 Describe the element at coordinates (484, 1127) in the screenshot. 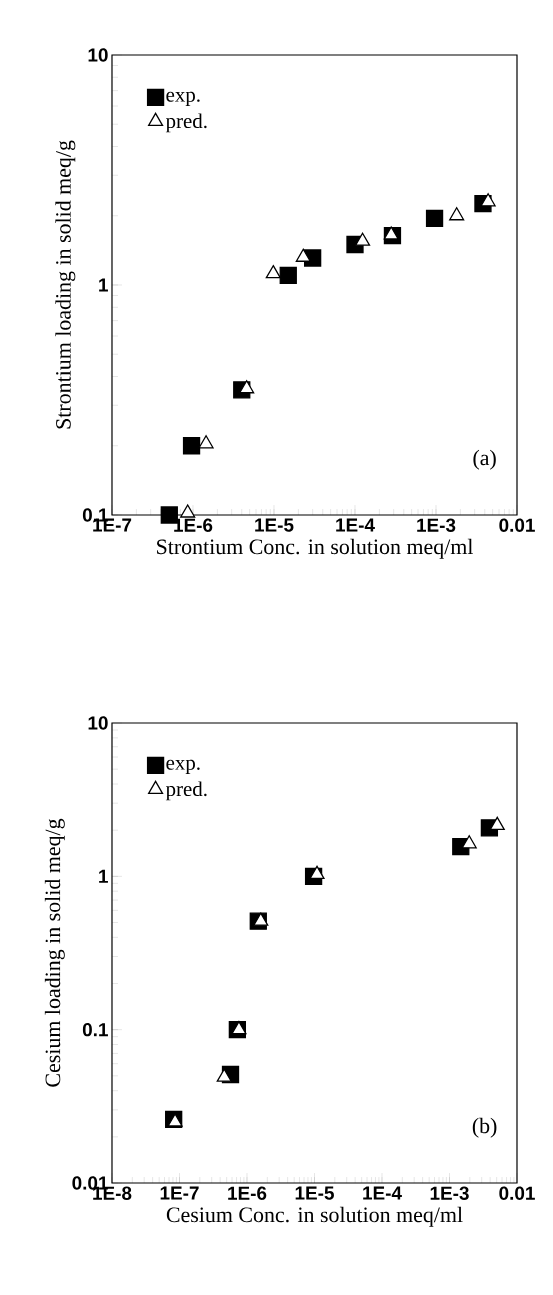

I see `annotation: (b)` at that location.